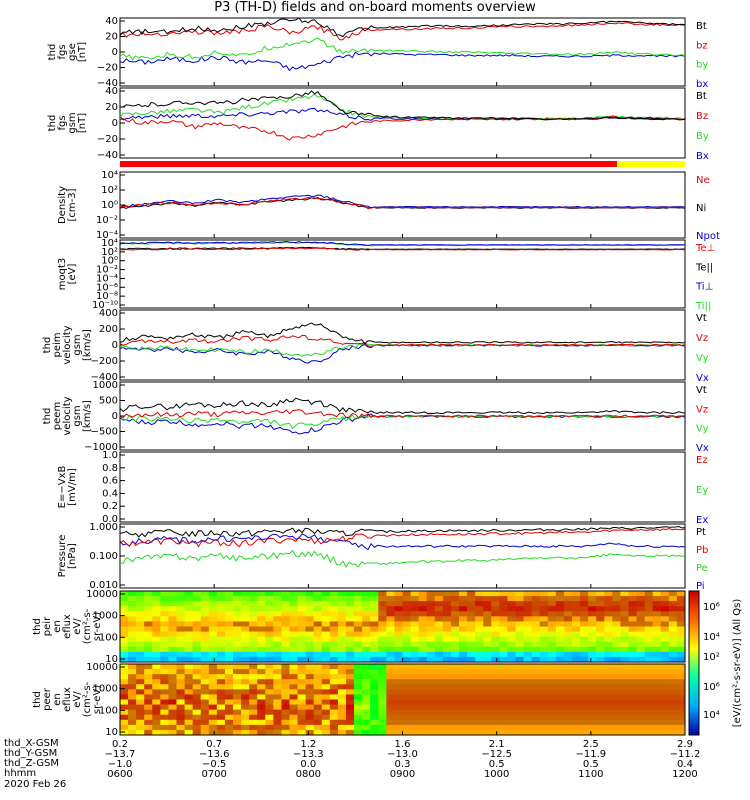 This screenshot has width=750, height=800. What do you see at coordinates (108, 710) in the screenshot?
I see `ytick-label: 100` at bounding box center [108, 710].